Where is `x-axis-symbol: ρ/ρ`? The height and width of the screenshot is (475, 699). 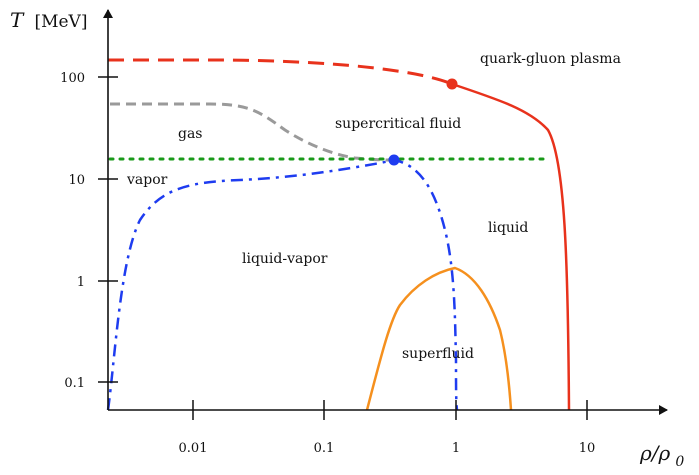 x-axis-symbol: ρ/ρ is located at coordinates (654, 453).